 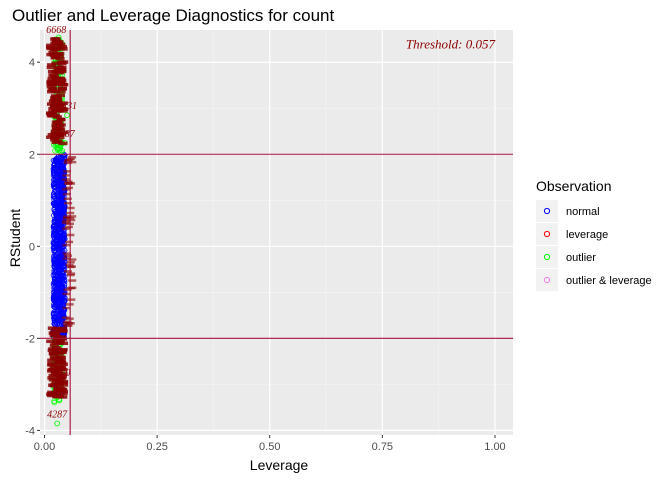 I want to click on legend-label: normal, so click(x=583, y=212).